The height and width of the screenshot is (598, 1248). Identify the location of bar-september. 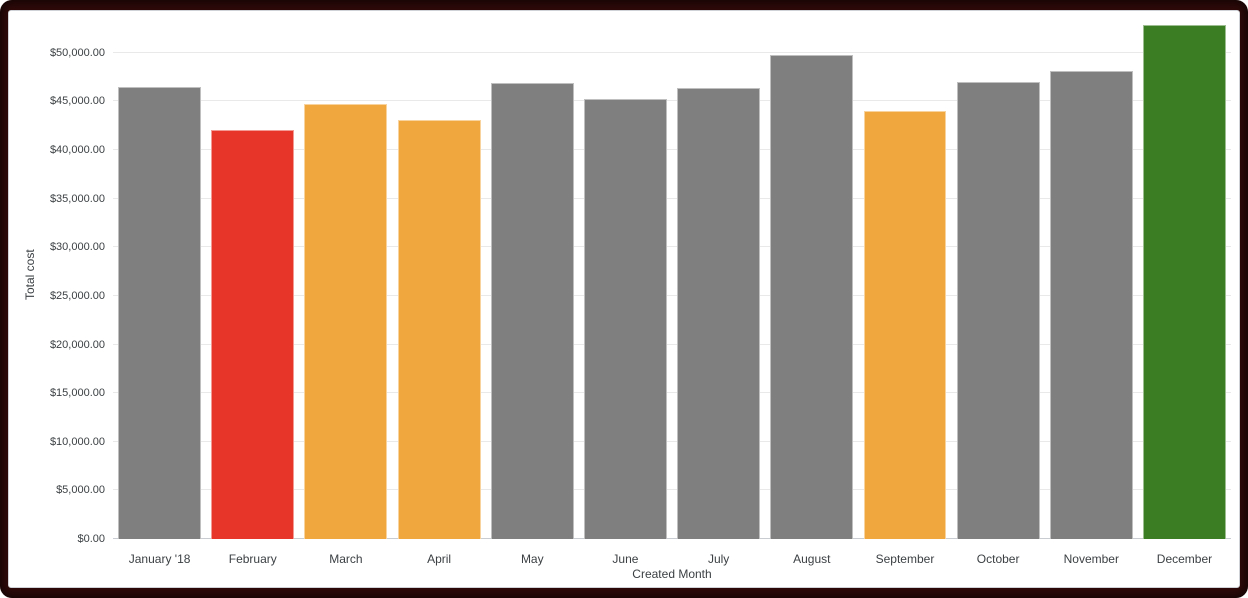
(905, 325).